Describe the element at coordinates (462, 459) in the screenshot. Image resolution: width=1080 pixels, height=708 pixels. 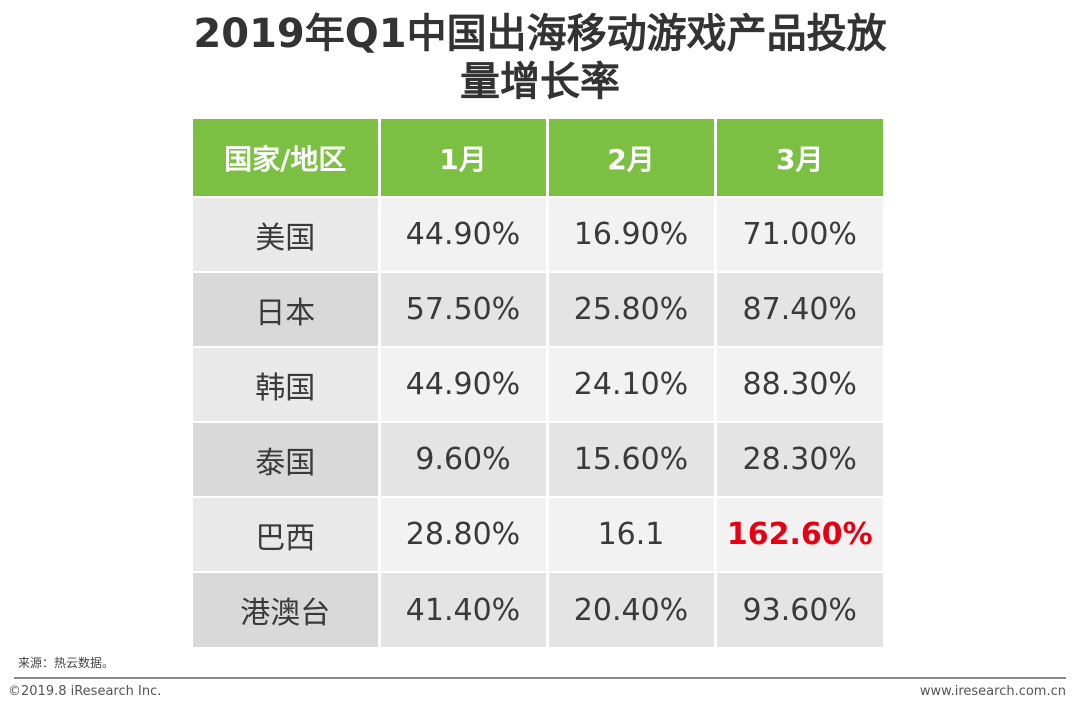
I see `cell-jan: 9.60%` at that location.